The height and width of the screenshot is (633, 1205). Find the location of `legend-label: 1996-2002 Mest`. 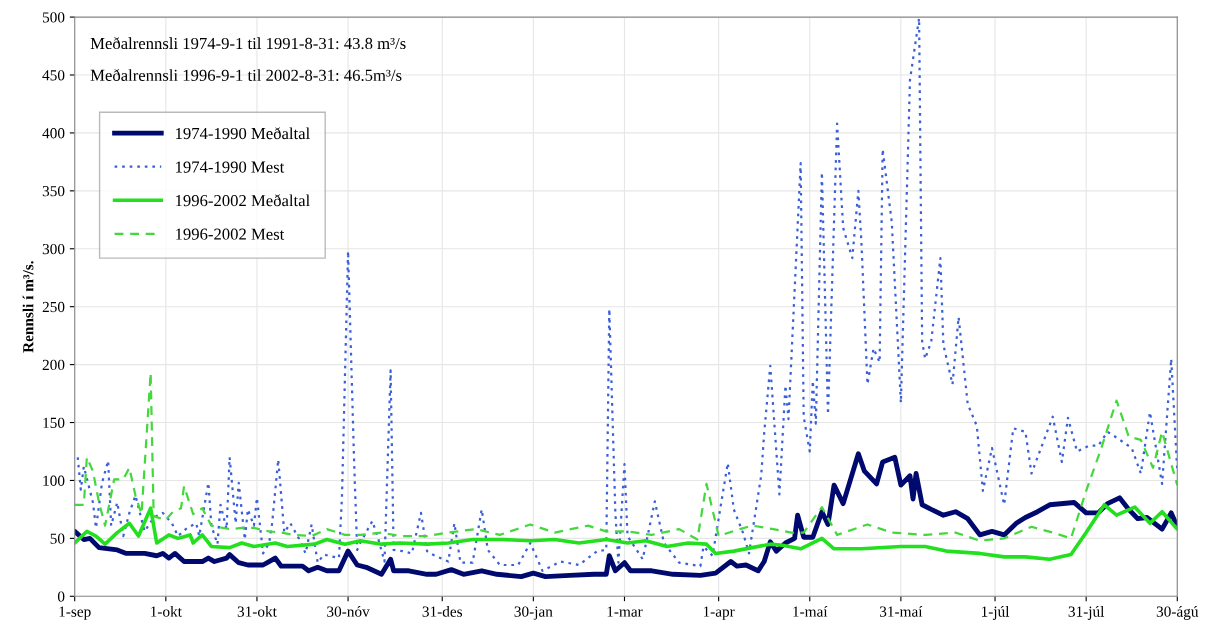

legend-label: 1996-2002 Mest is located at coordinates (230, 234).